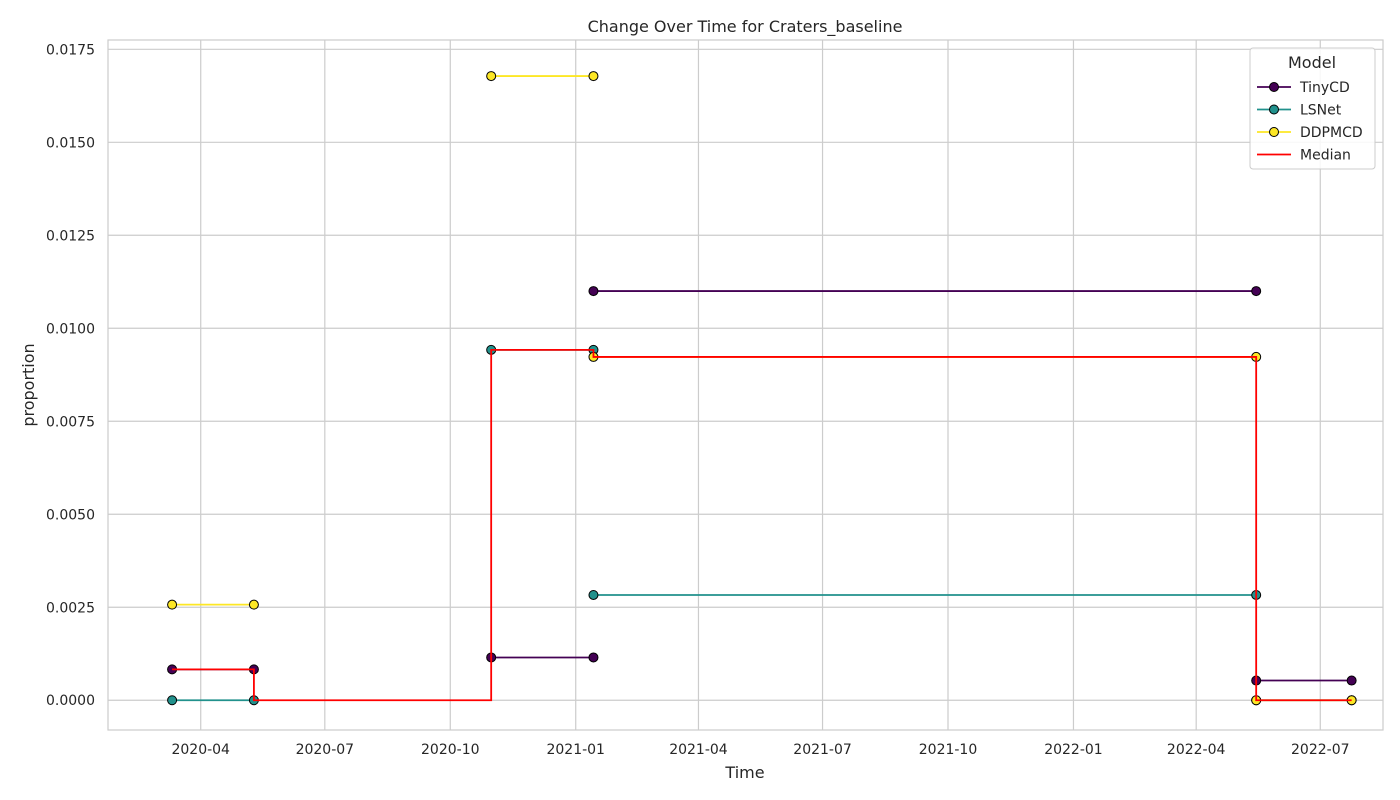  What do you see at coordinates (450, 750) in the screenshot?
I see `x-tick-label: 2020-10` at bounding box center [450, 750].